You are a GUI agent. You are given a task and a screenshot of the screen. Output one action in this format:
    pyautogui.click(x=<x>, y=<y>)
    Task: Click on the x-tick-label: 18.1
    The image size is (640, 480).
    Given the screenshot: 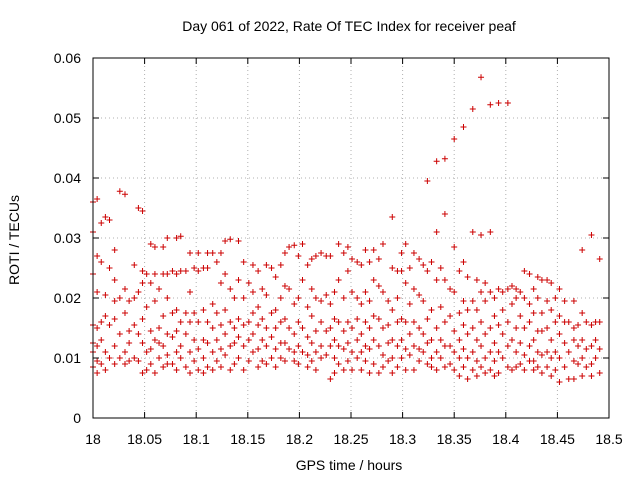 What is the action you would take?
    pyautogui.click(x=196, y=439)
    